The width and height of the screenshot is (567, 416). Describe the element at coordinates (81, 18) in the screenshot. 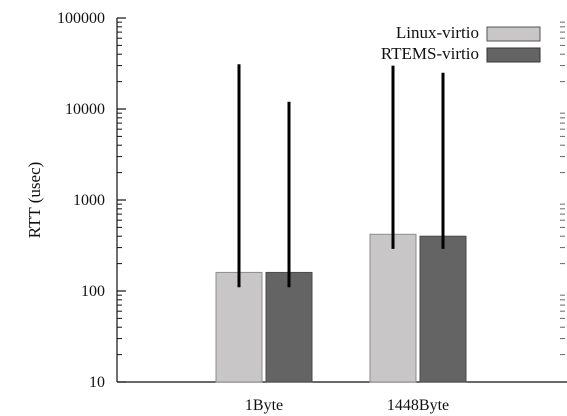

I see `y-tick-label: 100000` at that location.